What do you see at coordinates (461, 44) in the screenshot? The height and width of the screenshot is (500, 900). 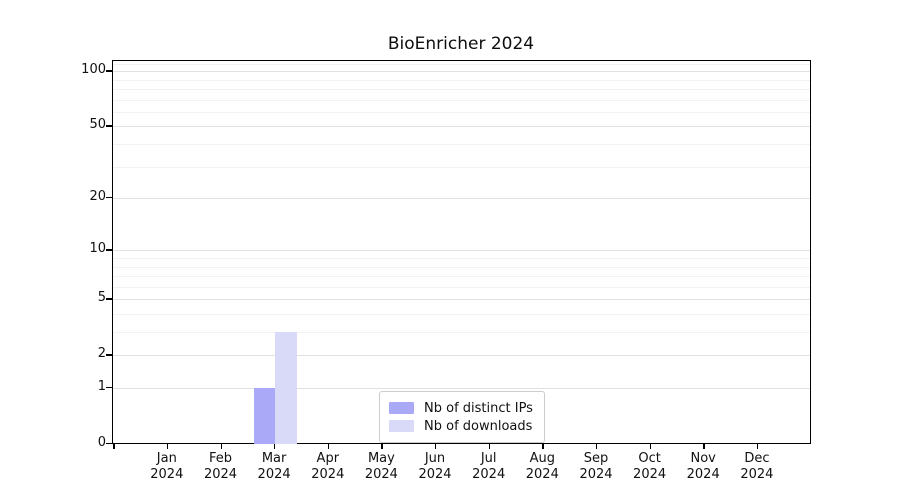 I see `chart-title: BioEnricher 2024` at bounding box center [461, 44].